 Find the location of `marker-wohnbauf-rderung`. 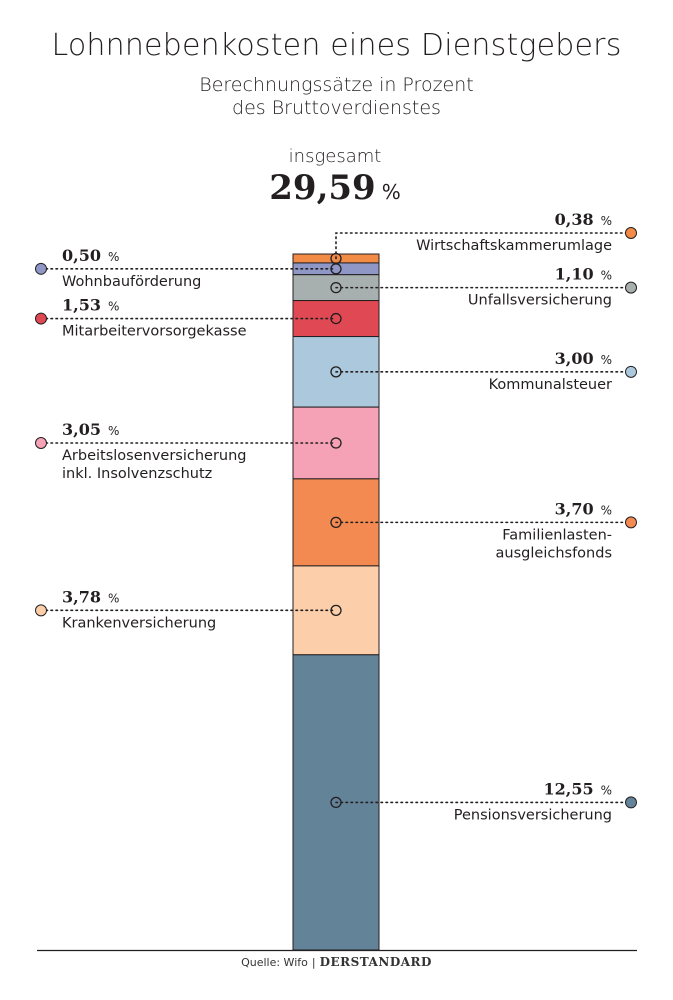

marker-wohnbauf-rderung is located at coordinates (336, 269).